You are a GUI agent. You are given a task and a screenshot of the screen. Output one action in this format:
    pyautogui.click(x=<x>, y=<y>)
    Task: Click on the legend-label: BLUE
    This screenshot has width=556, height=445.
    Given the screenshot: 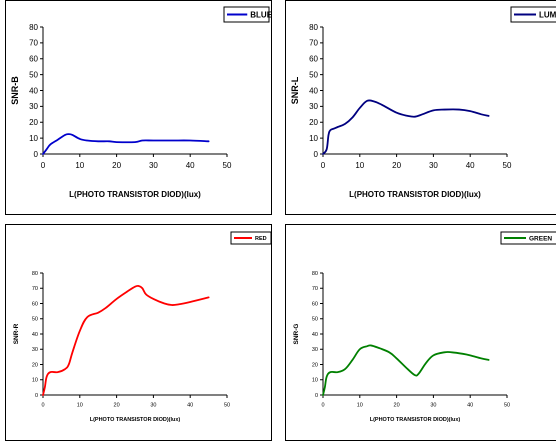 What is the action you would take?
    pyautogui.click(x=261, y=14)
    